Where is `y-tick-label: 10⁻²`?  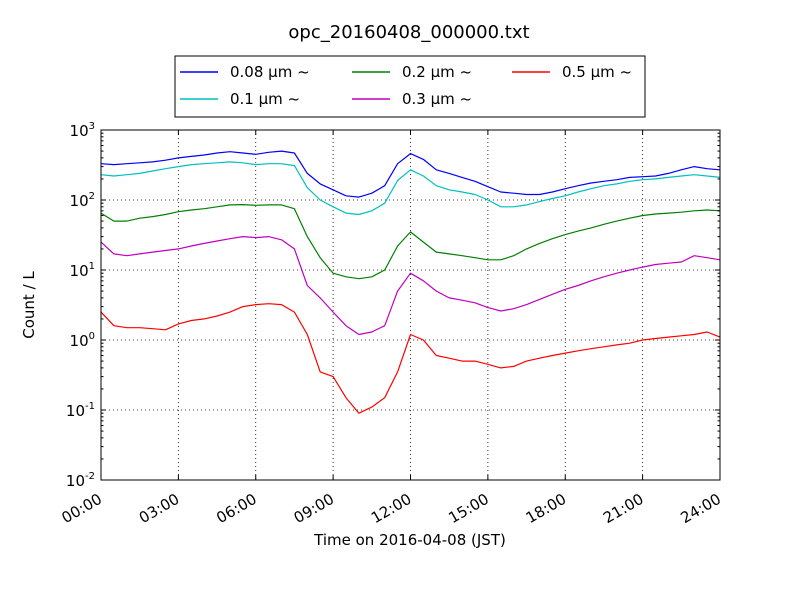 y-tick-label: 10⁻² is located at coordinates (80, 480).